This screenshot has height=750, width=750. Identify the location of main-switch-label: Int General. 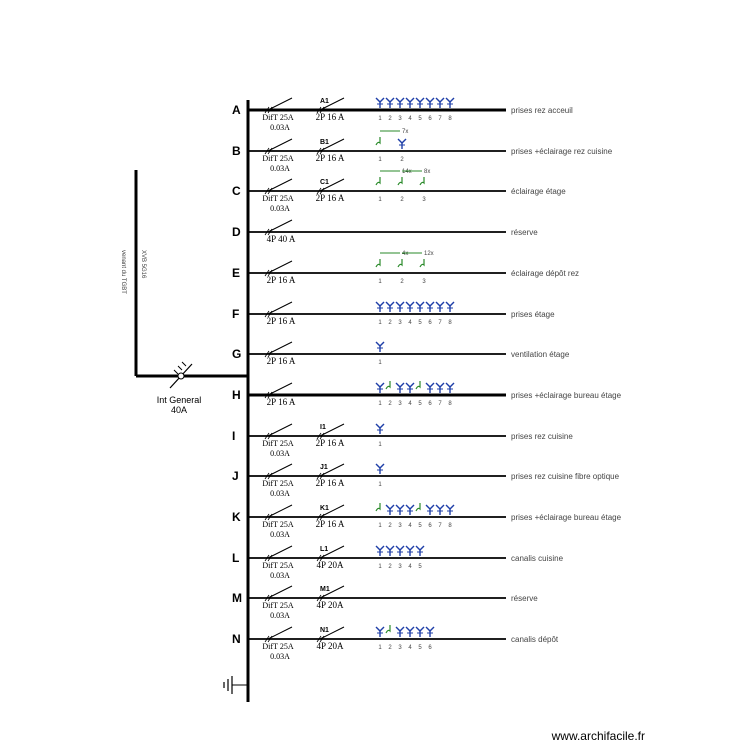
(179, 400).